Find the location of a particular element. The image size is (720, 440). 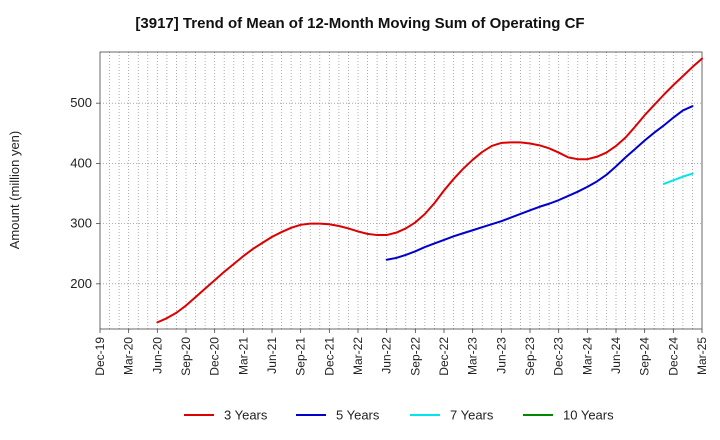

x-tick-label: Mar-25 is located at coordinates (702, 356).